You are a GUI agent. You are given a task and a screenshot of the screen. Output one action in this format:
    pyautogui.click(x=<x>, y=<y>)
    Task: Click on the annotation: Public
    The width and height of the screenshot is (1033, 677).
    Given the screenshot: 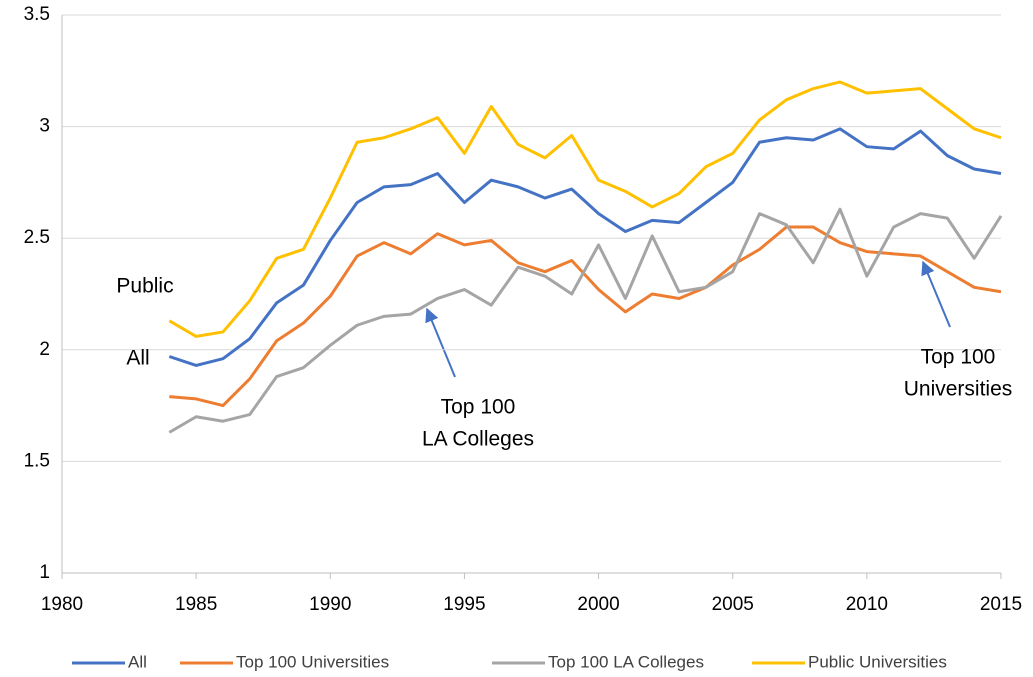 What is the action you would take?
    pyautogui.click(x=144, y=286)
    